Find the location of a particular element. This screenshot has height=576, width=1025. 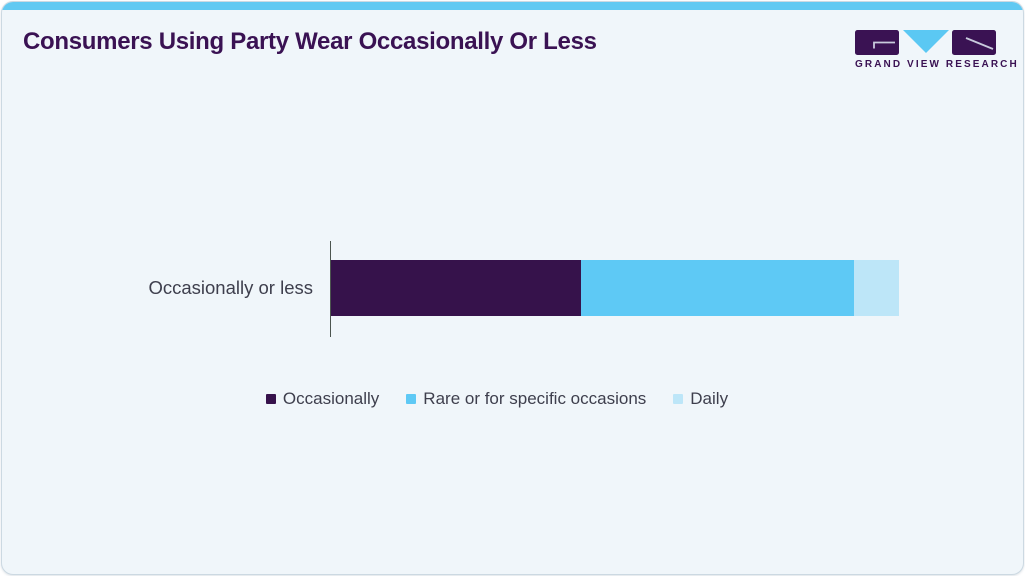

y-axis-line is located at coordinates (330, 289).